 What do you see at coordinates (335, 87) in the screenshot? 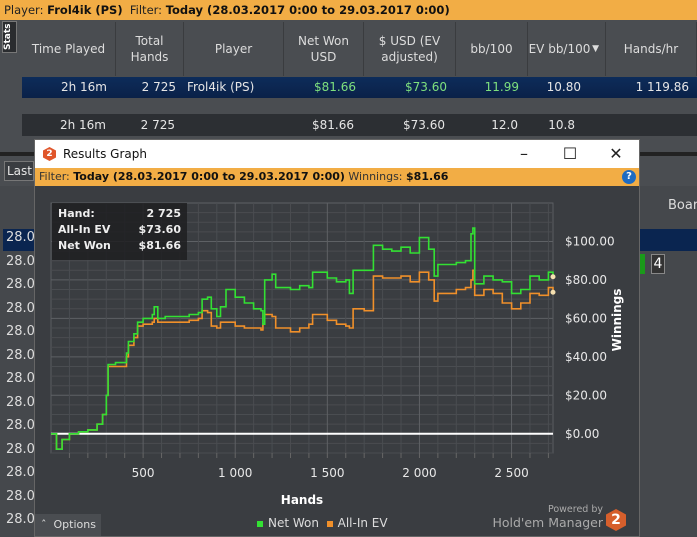
I see `cell-net-won: $81.66` at bounding box center [335, 87].